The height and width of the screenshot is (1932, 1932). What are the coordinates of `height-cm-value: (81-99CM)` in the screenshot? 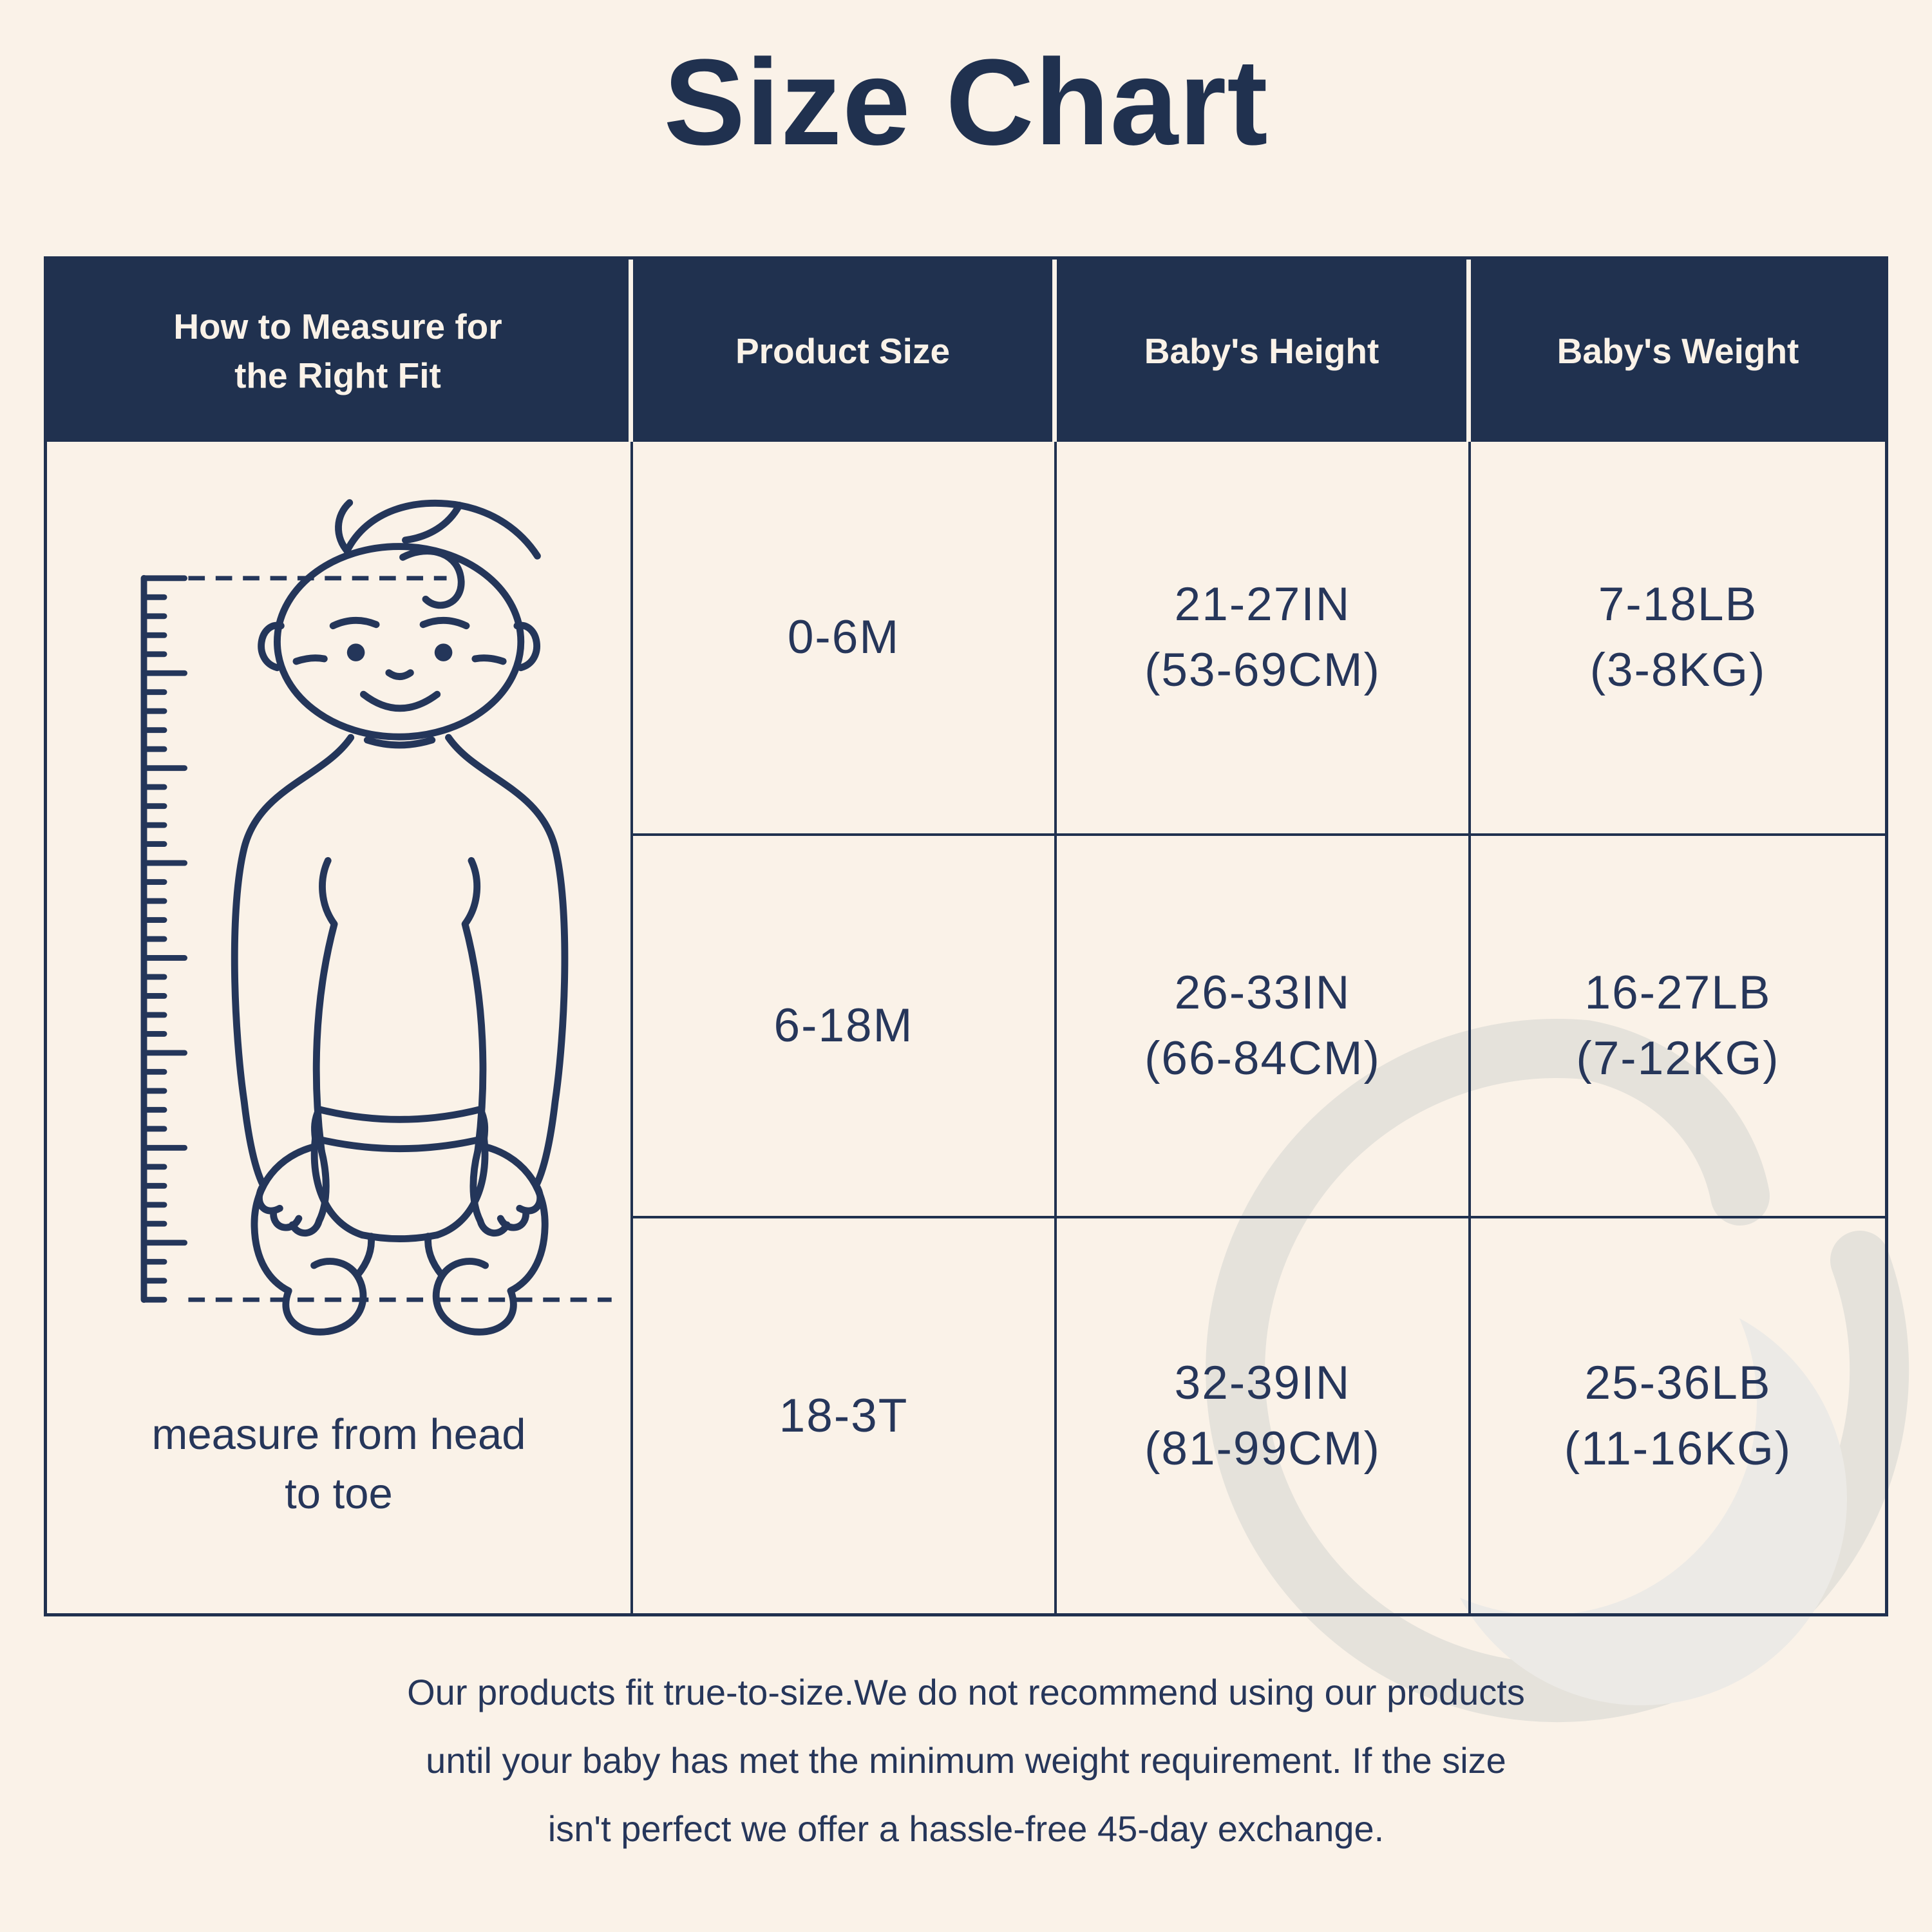 It's located at (1262, 1448).